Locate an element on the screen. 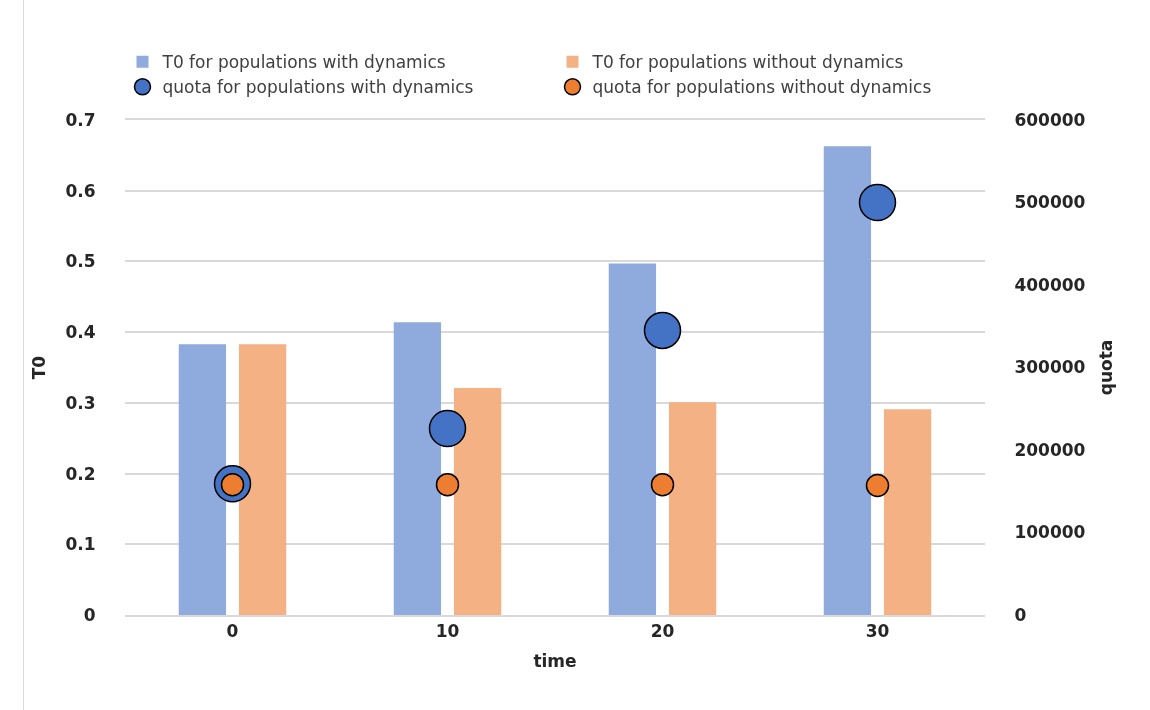  x-axis-title: time is located at coordinates (555, 661).